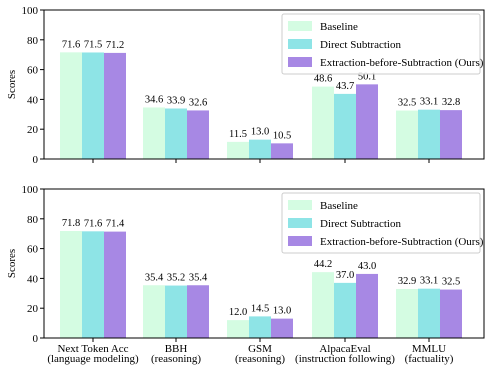 The height and width of the screenshot is (373, 492). What do you see at coordinates (198, 134) in the screenshot?
I see `bar-p1-c2-s3` at bounding box center [198, 134].